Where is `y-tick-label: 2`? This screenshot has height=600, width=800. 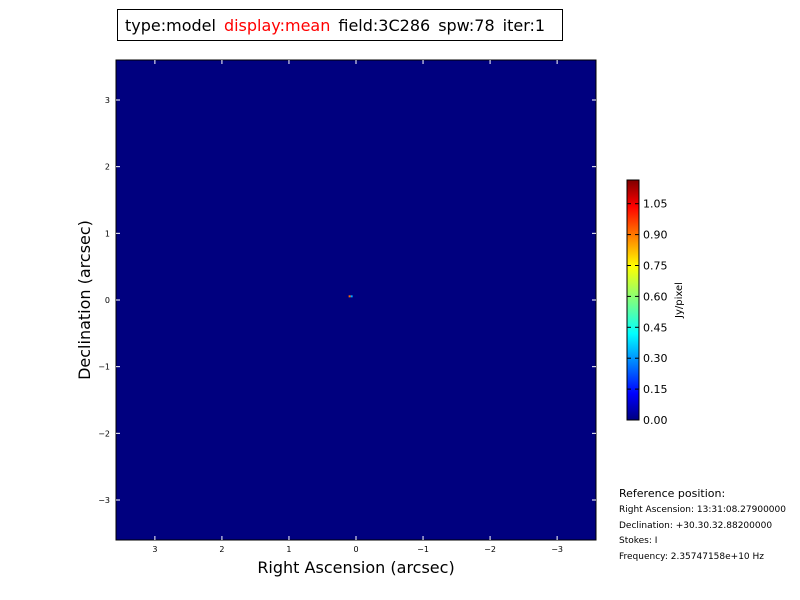
y-tick-label: 2 is located at coordinates (107, 167).